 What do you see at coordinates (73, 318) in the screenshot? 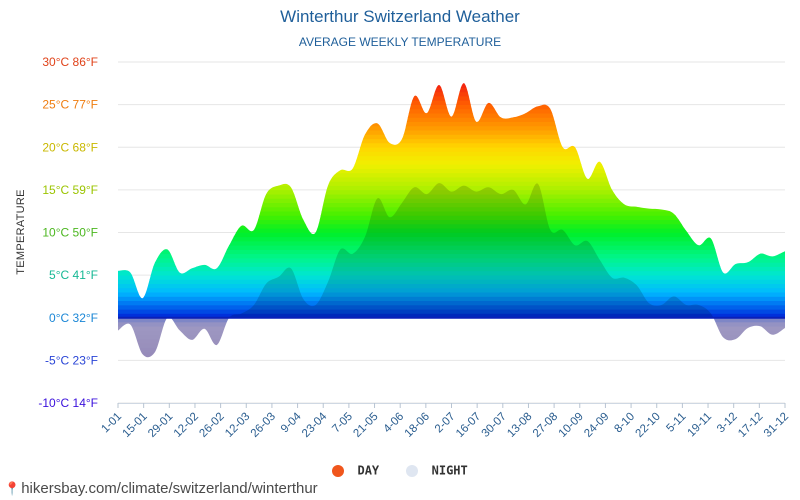
I see `y-tick-label: 0°C 32°F` at bounding box center [73, 318].